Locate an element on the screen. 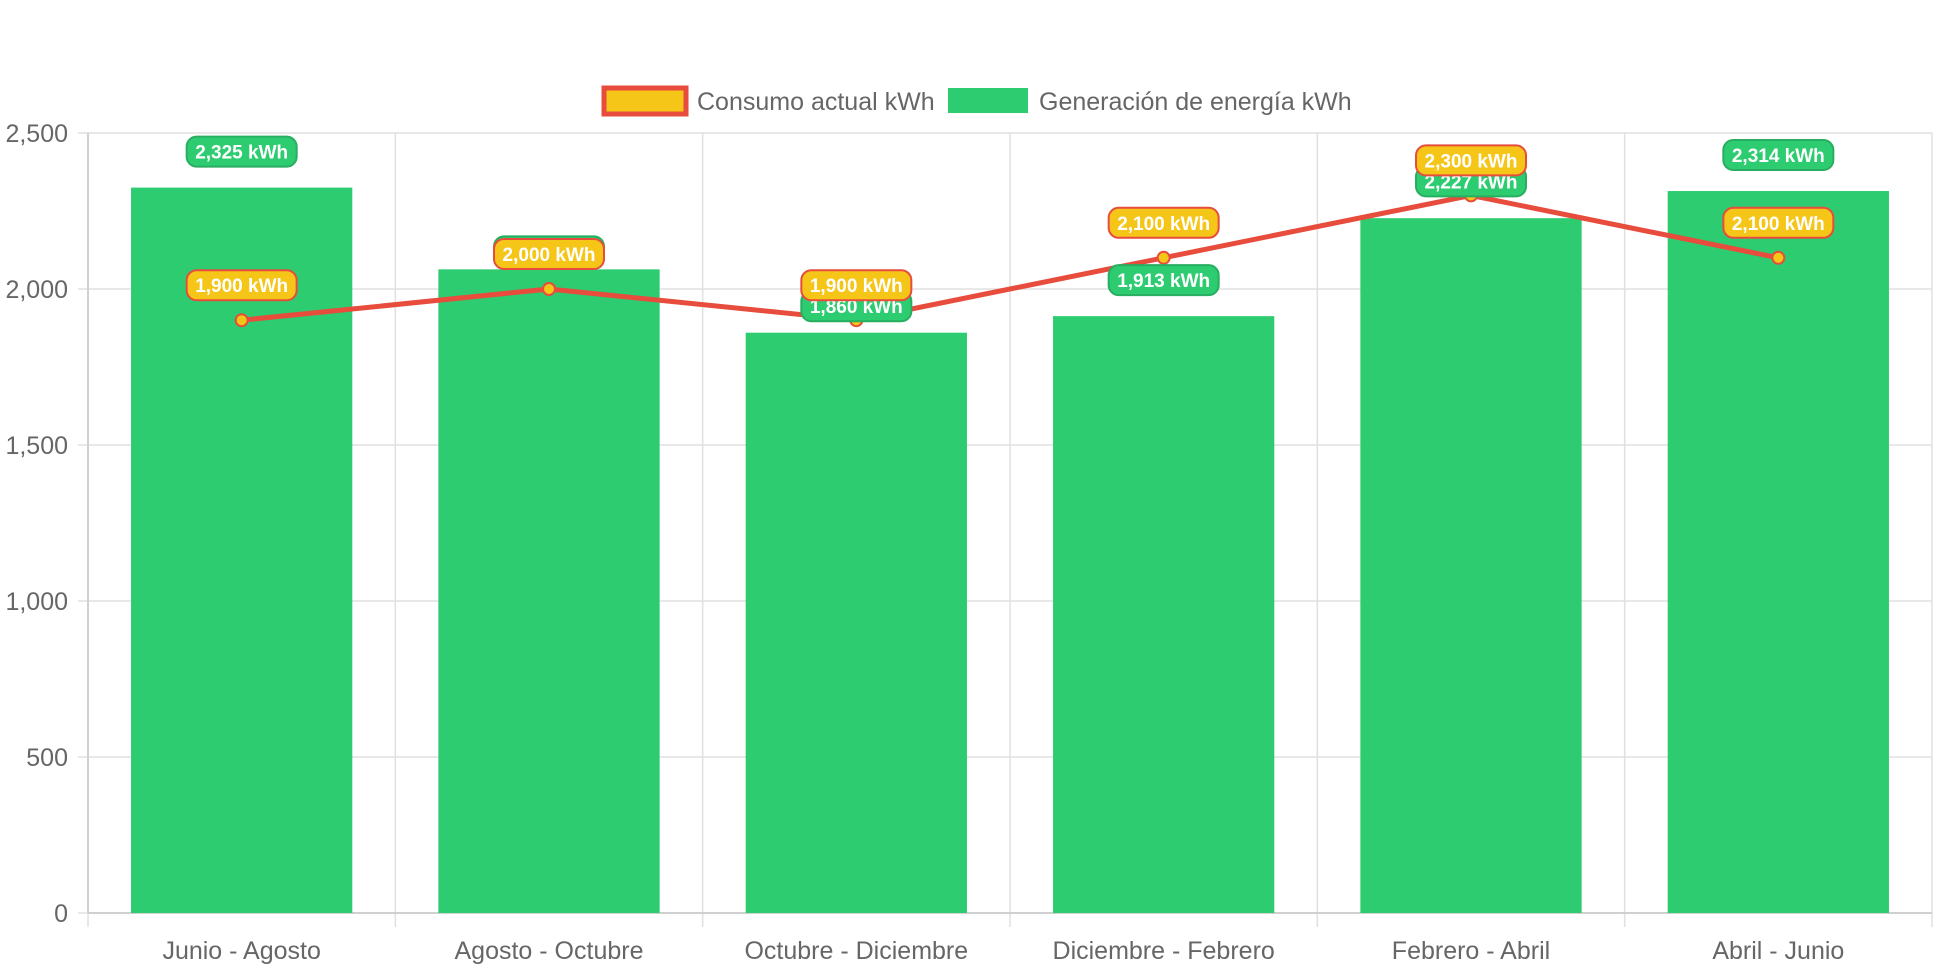 The image size is (1942, 970). y-tick-label: 2,500 is located at coordinates (36, 134).